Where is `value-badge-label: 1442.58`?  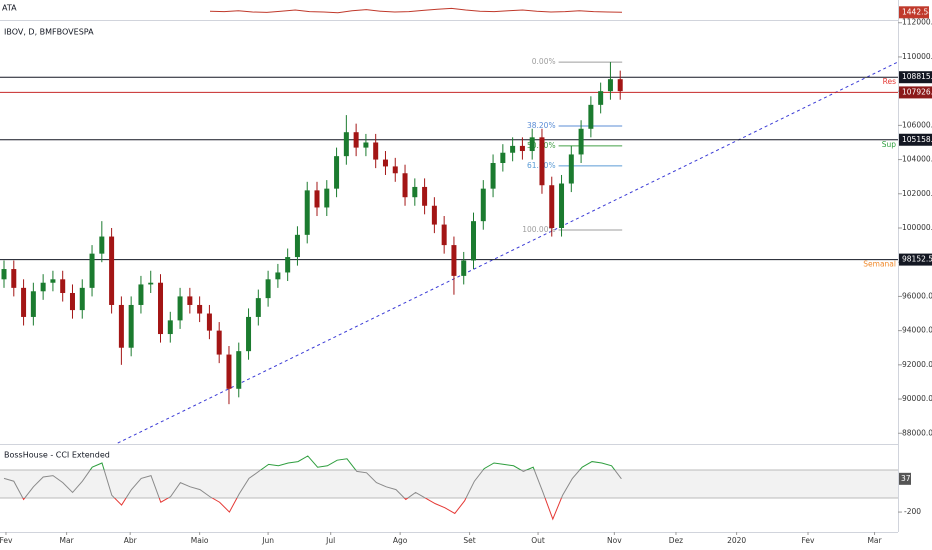 value-badge-label: 1442.58 is located at coordinates (917, 11).